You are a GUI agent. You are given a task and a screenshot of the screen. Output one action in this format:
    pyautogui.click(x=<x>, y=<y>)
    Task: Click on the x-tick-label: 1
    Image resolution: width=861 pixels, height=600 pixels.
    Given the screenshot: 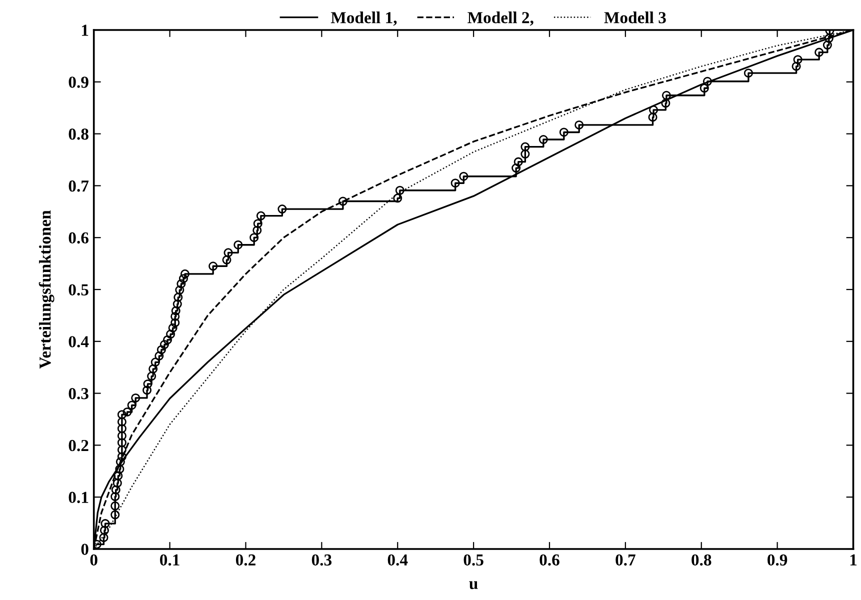 What is the action you would take?
    pyautogui.click(x=853, y=560)
    